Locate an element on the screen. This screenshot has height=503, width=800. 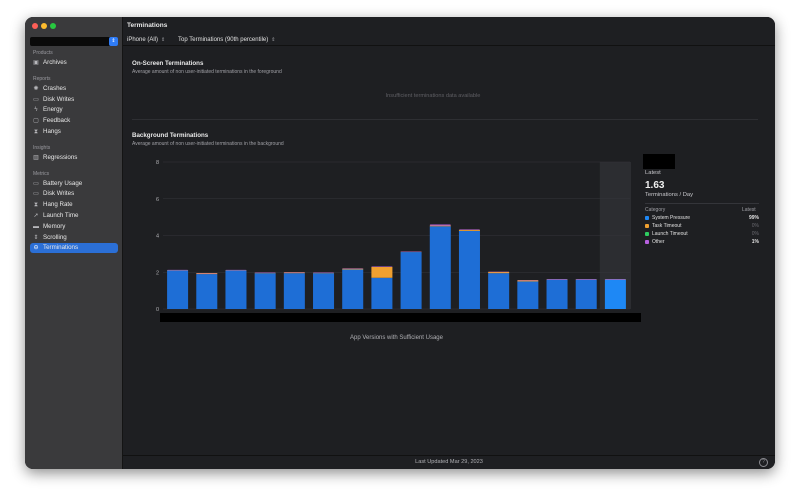
metric-filter-dropdown: Top Terminations (90th percentile) ⇕ is located at coordinates (226, 40).